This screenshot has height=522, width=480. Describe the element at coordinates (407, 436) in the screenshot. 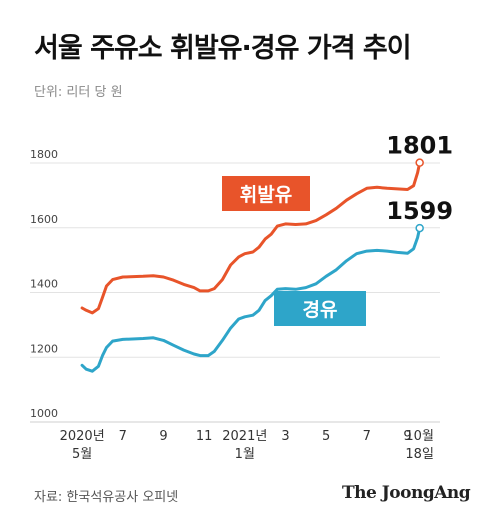

I see `x-tick-label-8: 9` at that location.